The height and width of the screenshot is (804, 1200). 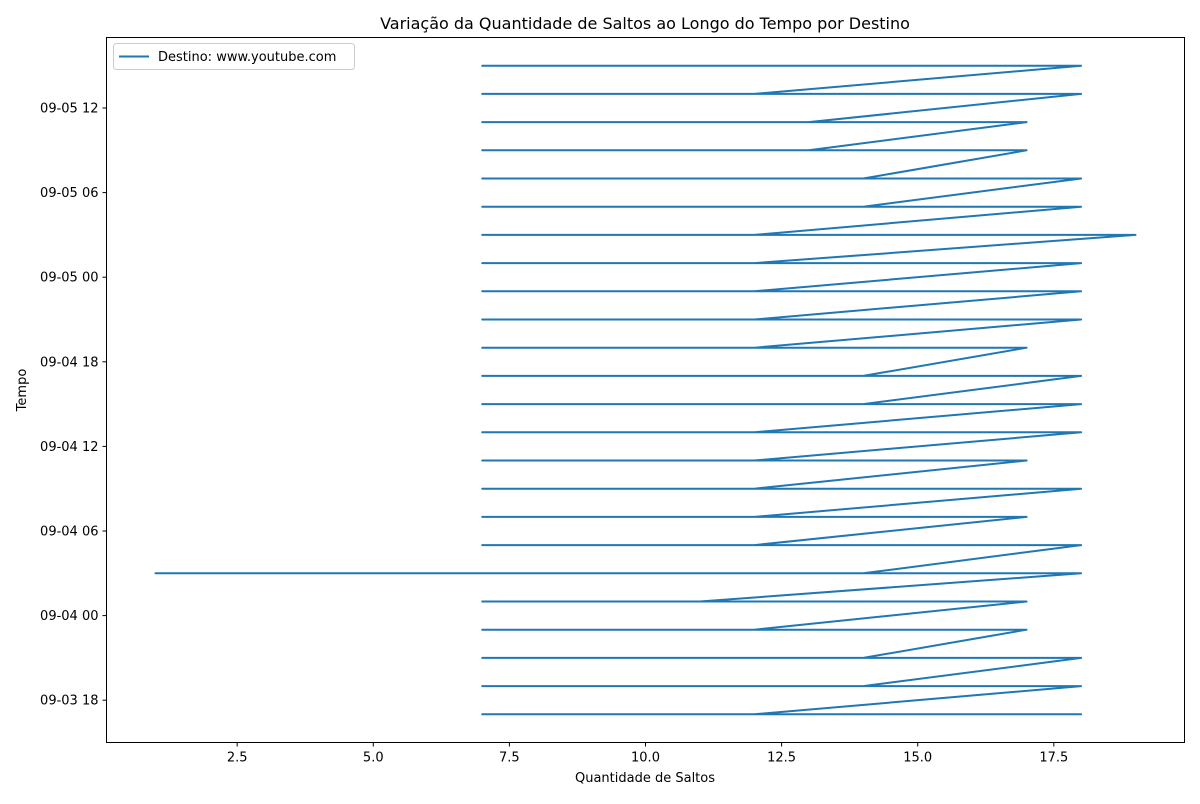 What do you see at coordinates (645, 778) in the screenshot?
I see `x-axis-label: Quantidade de Saltos` at bounding box center [645, 778].